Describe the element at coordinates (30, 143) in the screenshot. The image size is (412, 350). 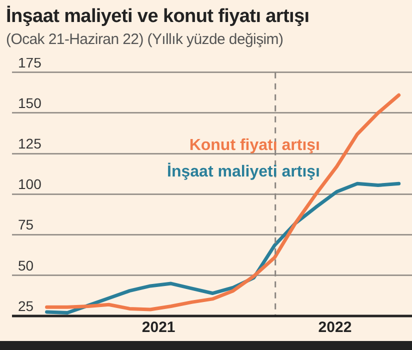
I see `y-tick-label: 125` at that location.